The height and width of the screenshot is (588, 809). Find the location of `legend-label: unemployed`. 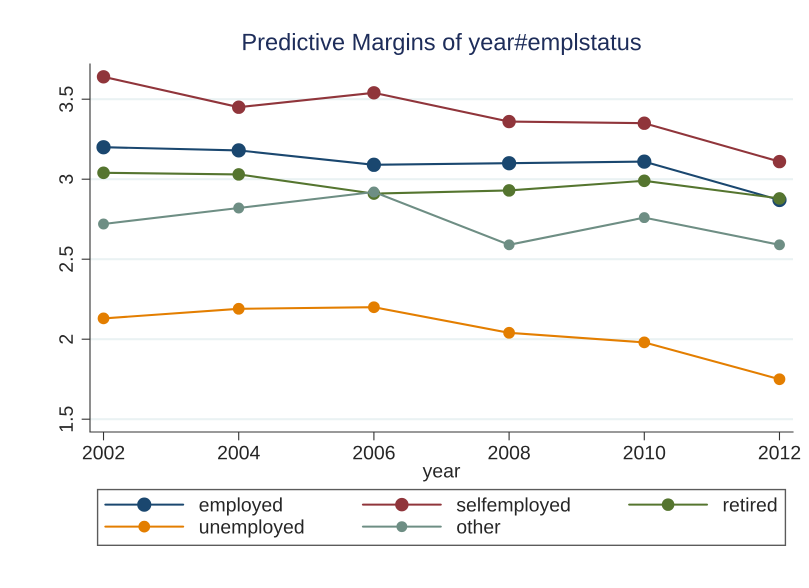

legend-label: unemployed is located at coordinates (252, 528).